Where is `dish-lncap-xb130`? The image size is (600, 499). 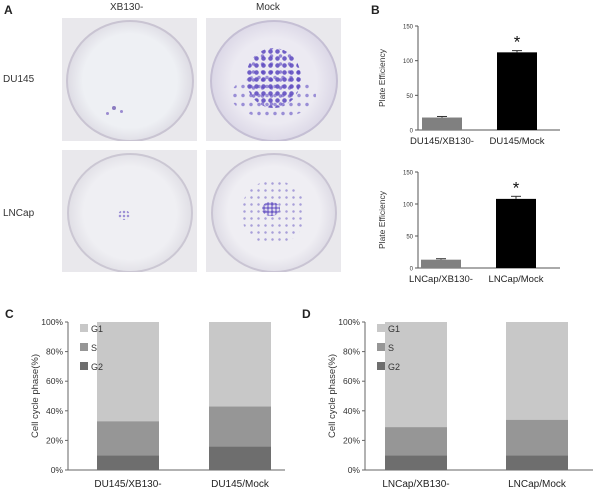 dish-lncap-xb130 is located at coordinates (130, 212).